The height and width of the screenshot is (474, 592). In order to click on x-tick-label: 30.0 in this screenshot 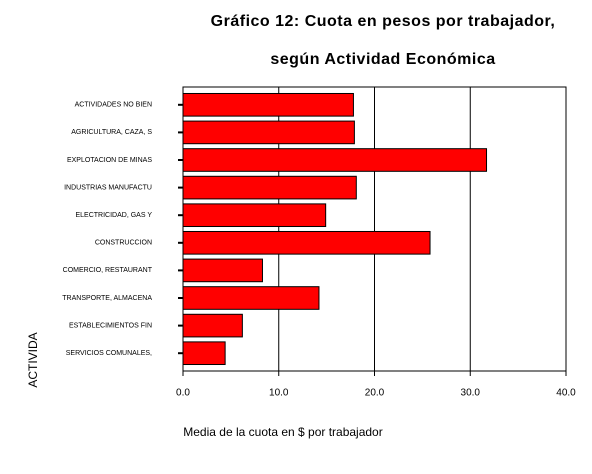, I will do `click(471, 393)`.